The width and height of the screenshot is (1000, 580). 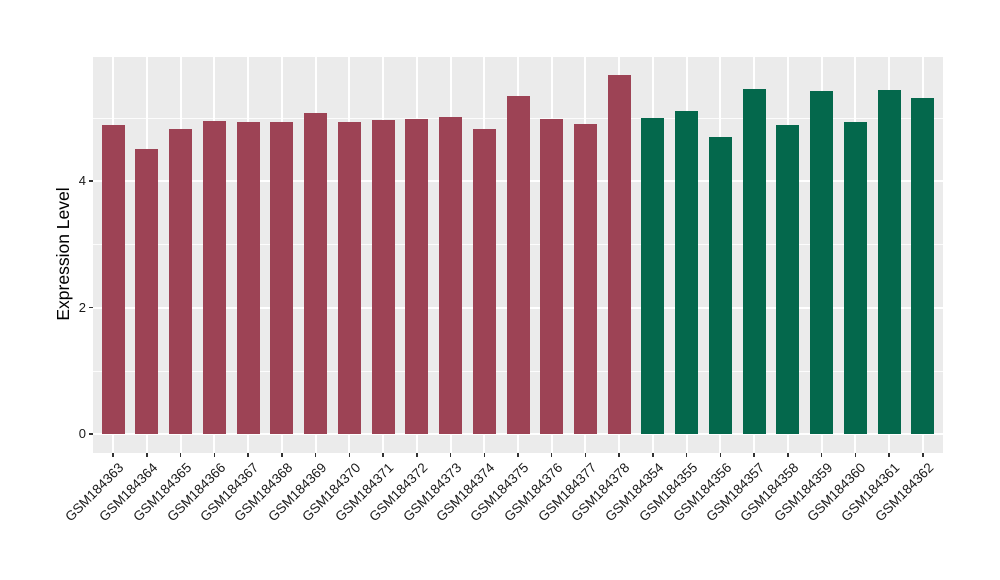 What do you see at coordinates (788, 279) in the screenshot?
I see `bar-GSM184358` at bounding box center [788, 279].